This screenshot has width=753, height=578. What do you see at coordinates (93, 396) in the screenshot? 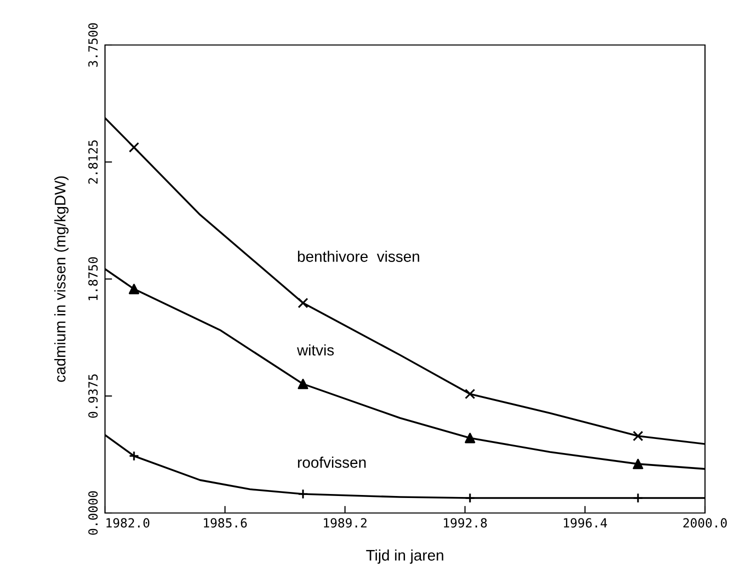
I see `y-tick-label: 0.9375` at bounding box center [93, 396].